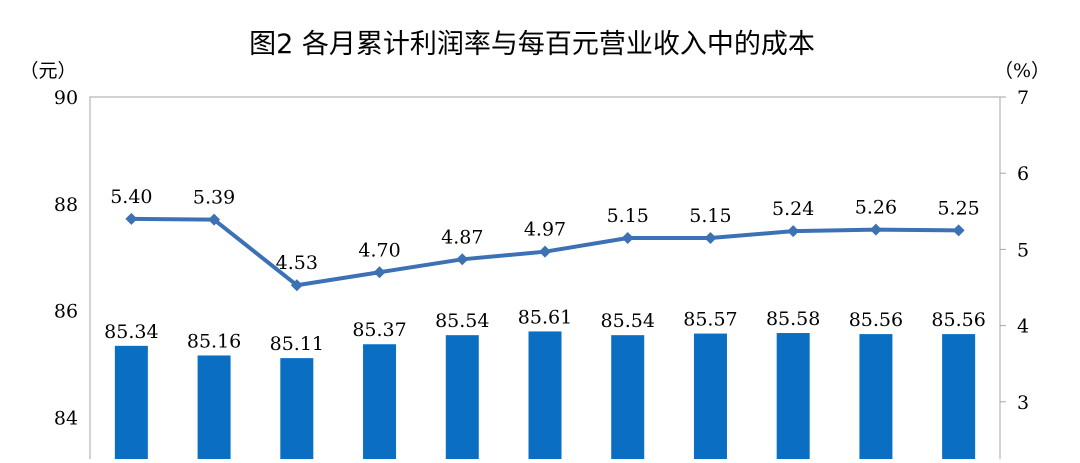 The height and width of the screenshot is (463, 1080). I want to click on bar-value-label: 85.61, so click(545, 317).